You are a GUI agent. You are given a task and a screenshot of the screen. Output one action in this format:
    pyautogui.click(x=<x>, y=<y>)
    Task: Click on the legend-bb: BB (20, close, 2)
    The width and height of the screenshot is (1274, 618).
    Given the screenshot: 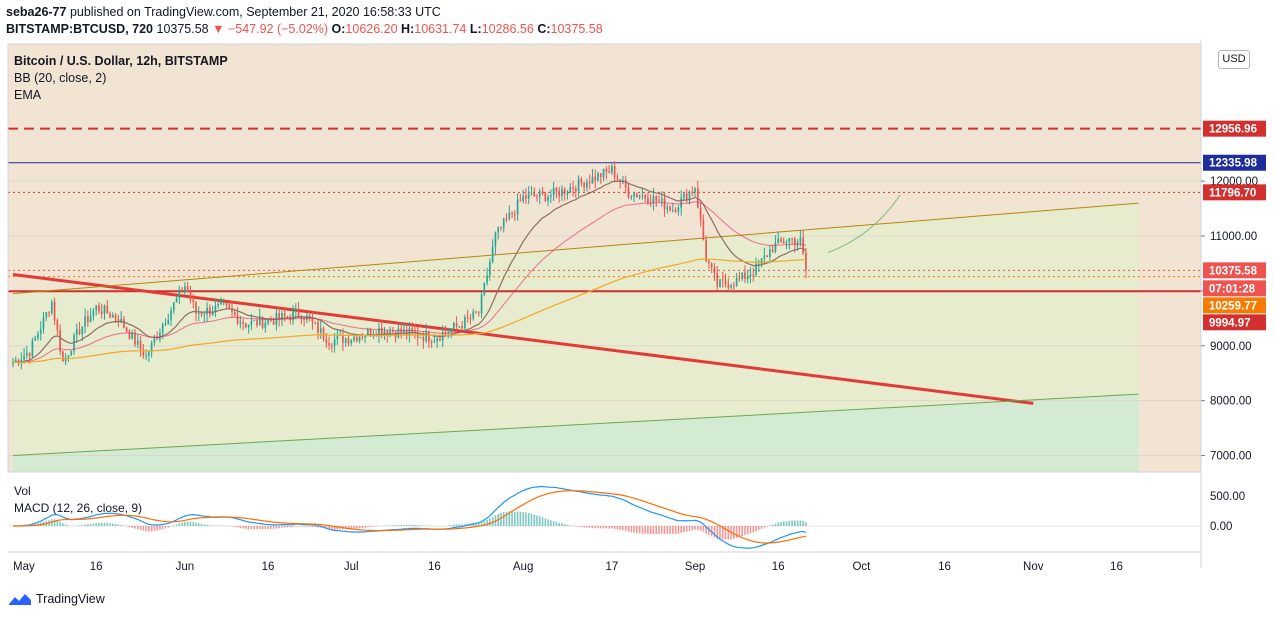 What is the action you would take?
    pyautogui.click(x=60, y=78)
    